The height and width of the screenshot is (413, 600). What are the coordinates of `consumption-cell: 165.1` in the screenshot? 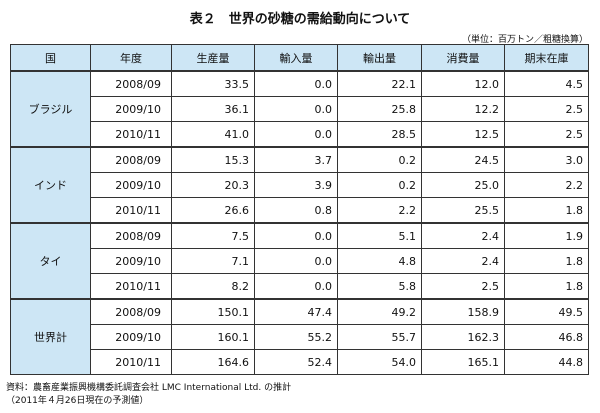 It's located at (463, 362).